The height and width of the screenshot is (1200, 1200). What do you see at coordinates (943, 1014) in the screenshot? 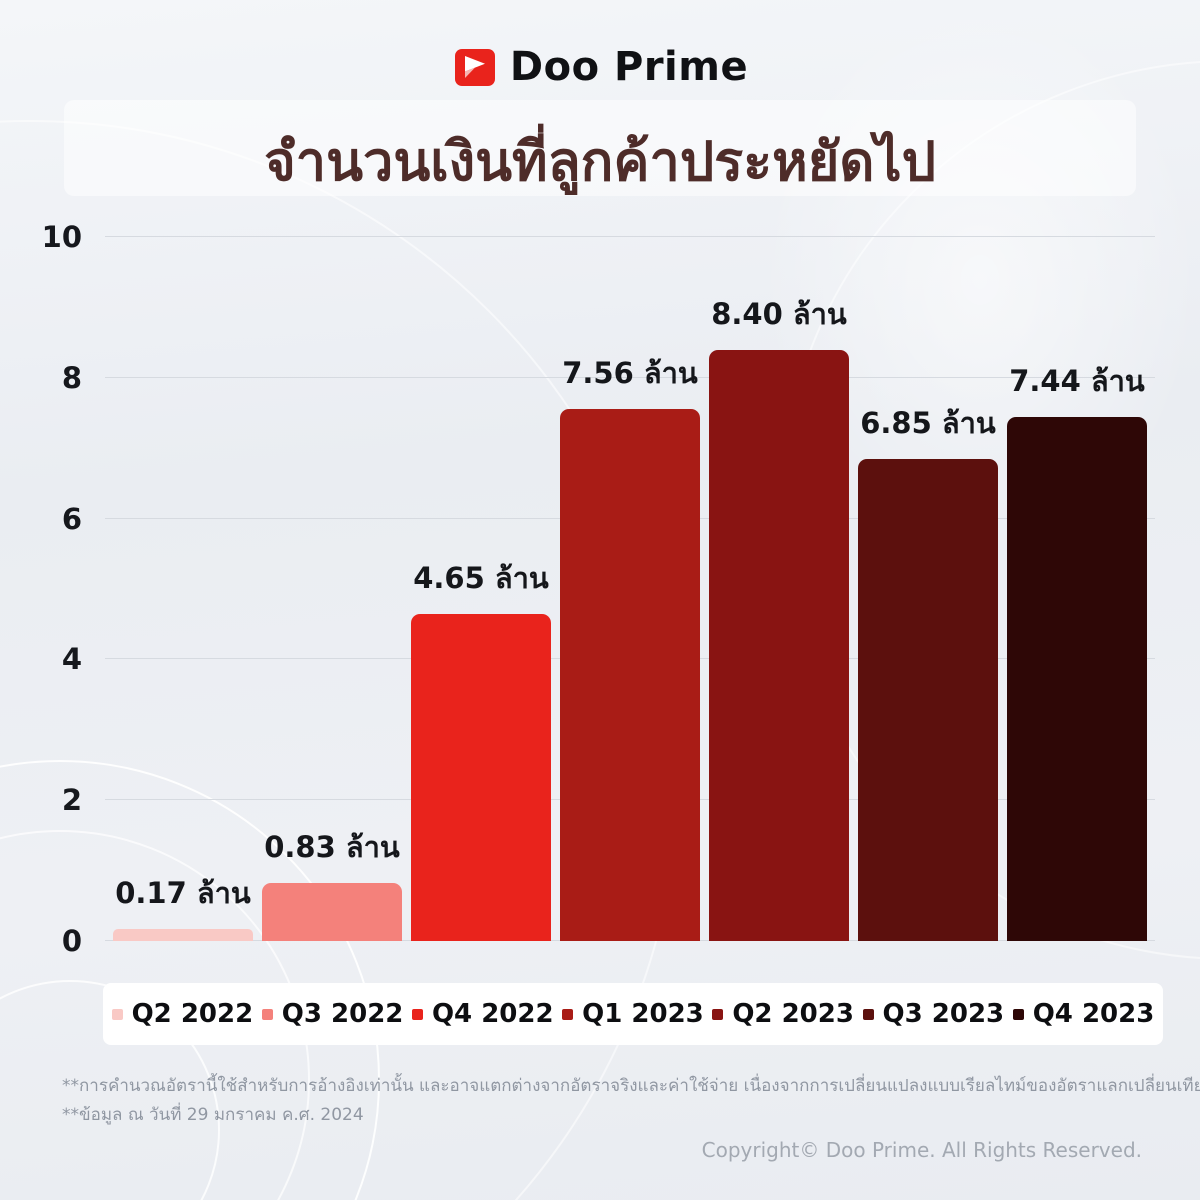
I see `legend-label: Q3 2023` at bounding box center [943, 1014].